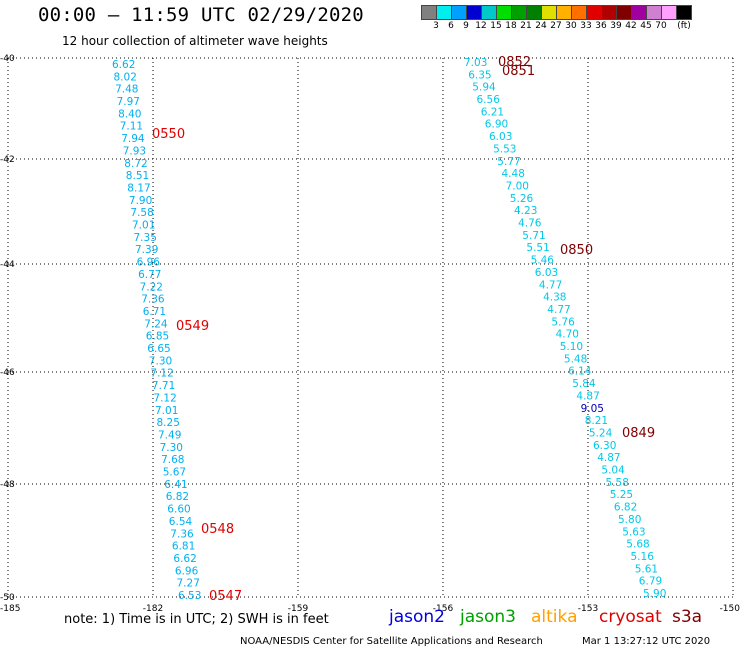 This screenshot has width=740, height=650. Describe the element at coordinates (171, 448) in the screenshot. I see `wave-height-value: 7.30` at that location.